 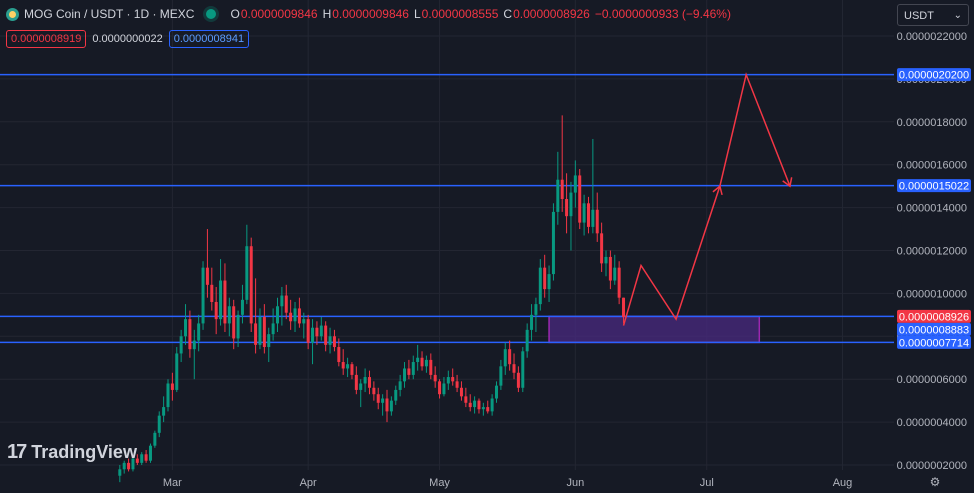 I want to click on price-label-text: 0.0000007714, so click(x=934, y=343).